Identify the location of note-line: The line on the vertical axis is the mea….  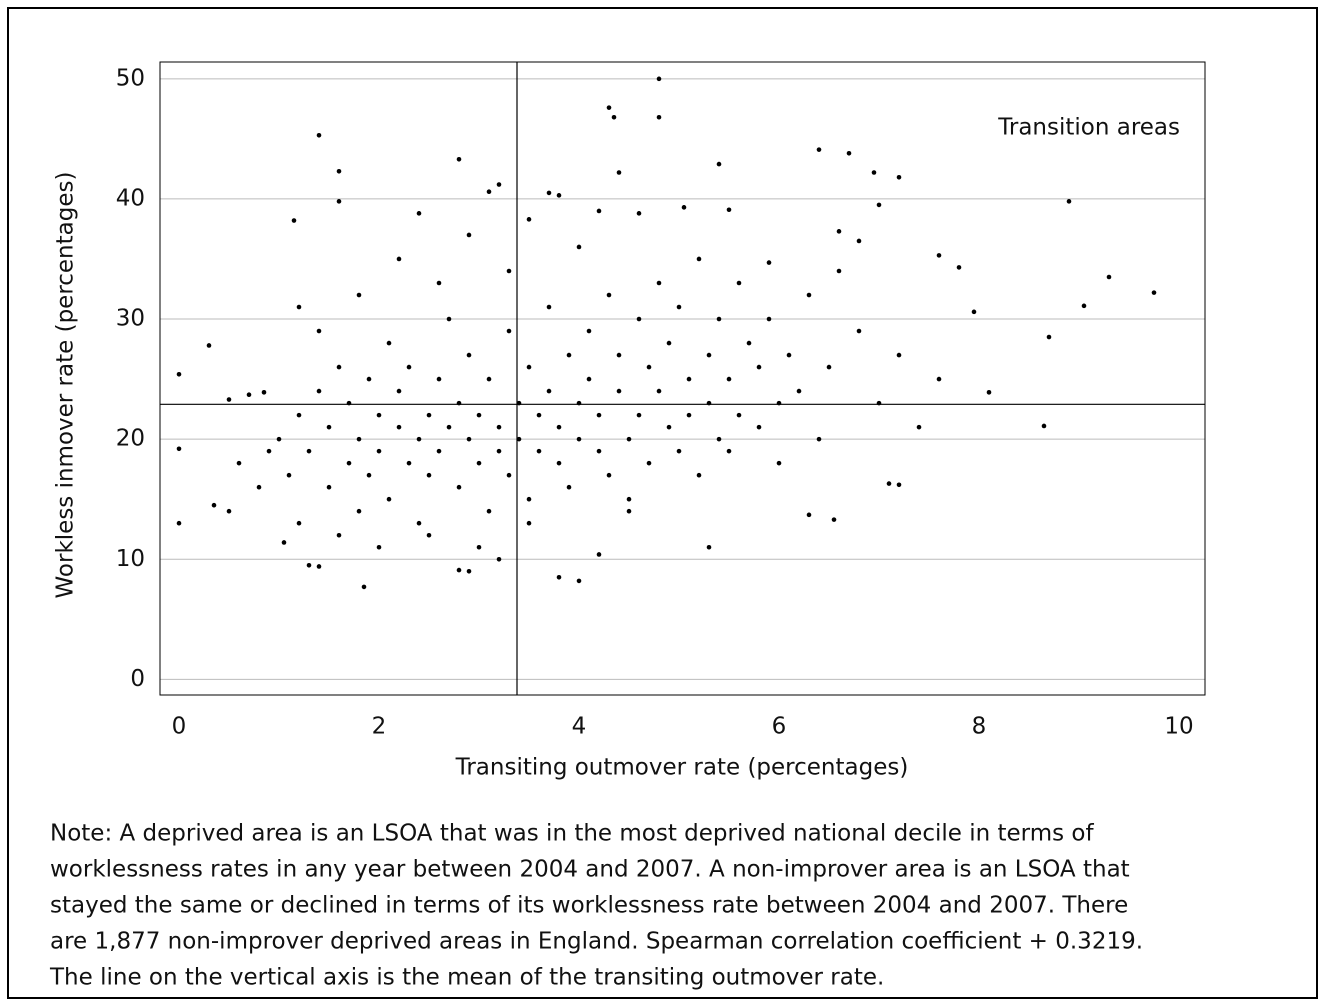
(466, 978).